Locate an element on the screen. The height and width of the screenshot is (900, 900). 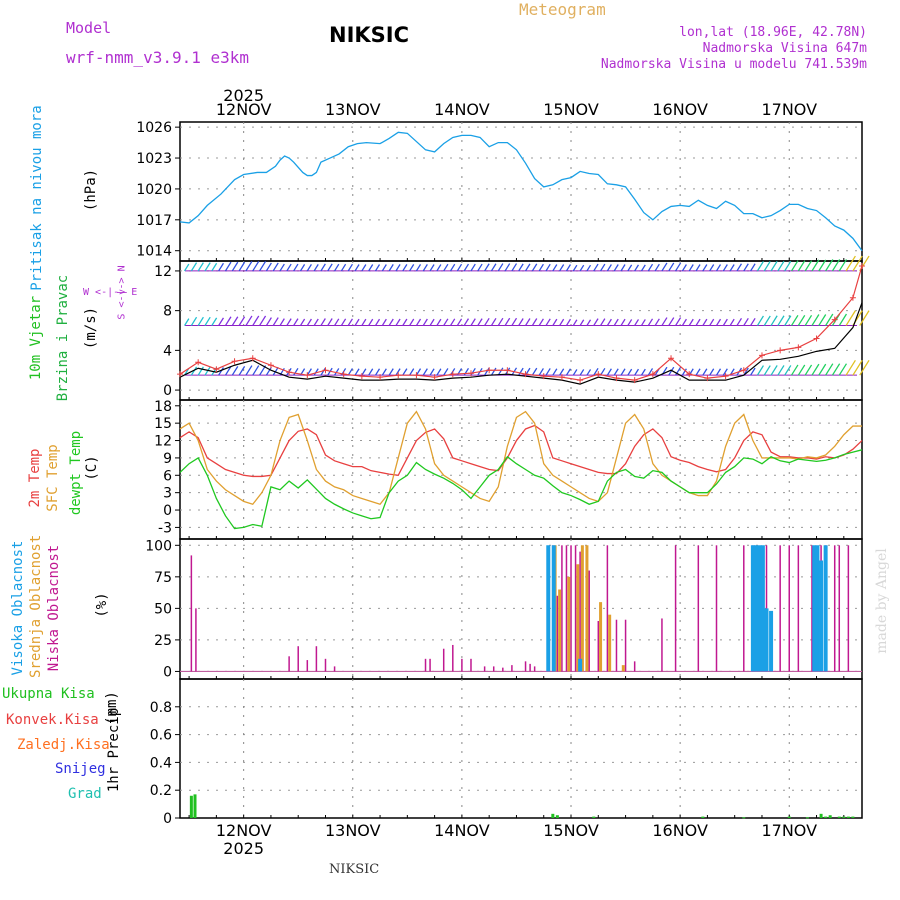
legend-hail: Grad is located at coordinates (85, 794).